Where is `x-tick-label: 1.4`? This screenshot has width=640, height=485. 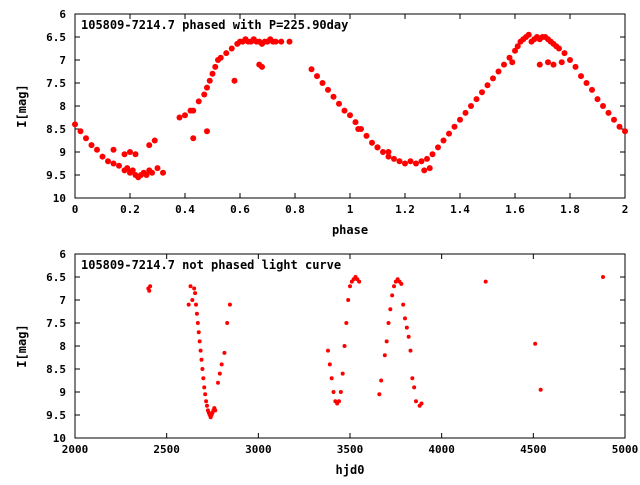
x-tick-label: 1.4 is located at coordinates (460, 209).